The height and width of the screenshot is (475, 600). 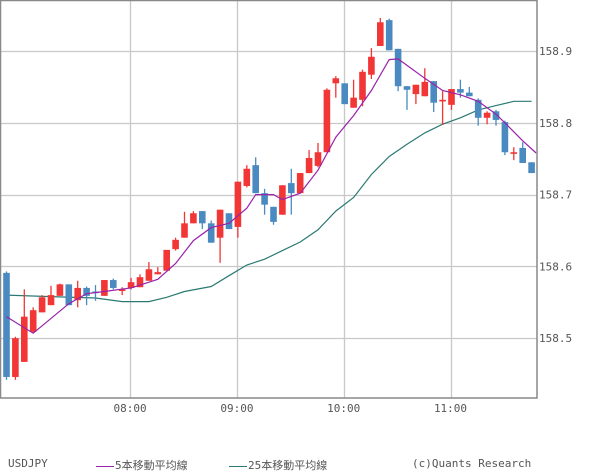 I want to click on x-tick-label: 10:00, so click(x=343, y=408).